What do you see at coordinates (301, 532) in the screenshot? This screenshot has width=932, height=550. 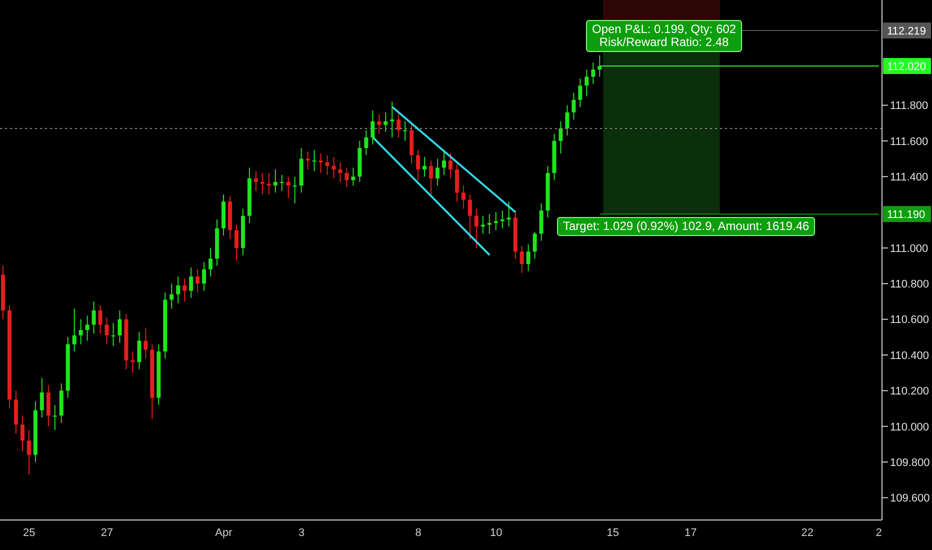 I see `x-tick-label: 3` at bounding box center [301, 532].